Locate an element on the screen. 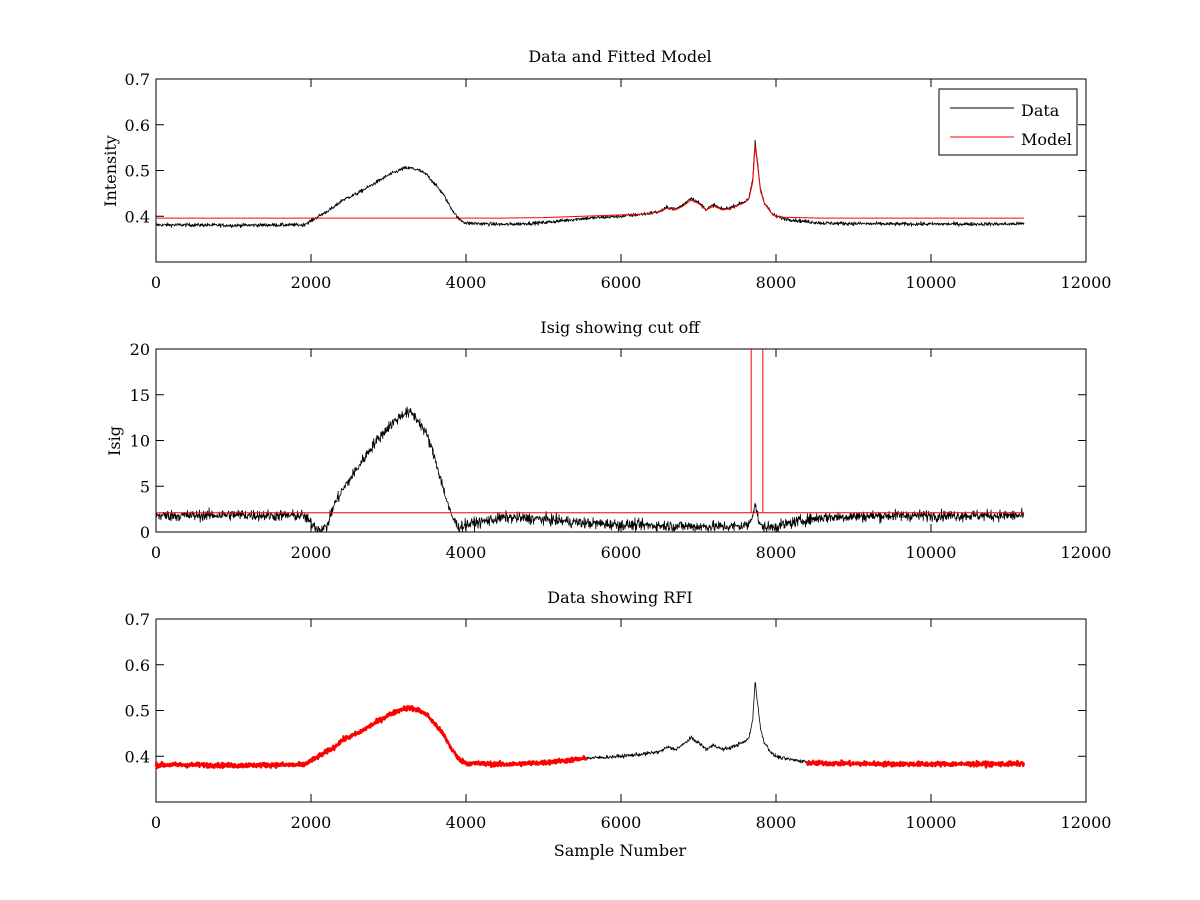 This screenshot has width=1200, height=900. legend-label-data: Data is located at coordinates (1040, 110).